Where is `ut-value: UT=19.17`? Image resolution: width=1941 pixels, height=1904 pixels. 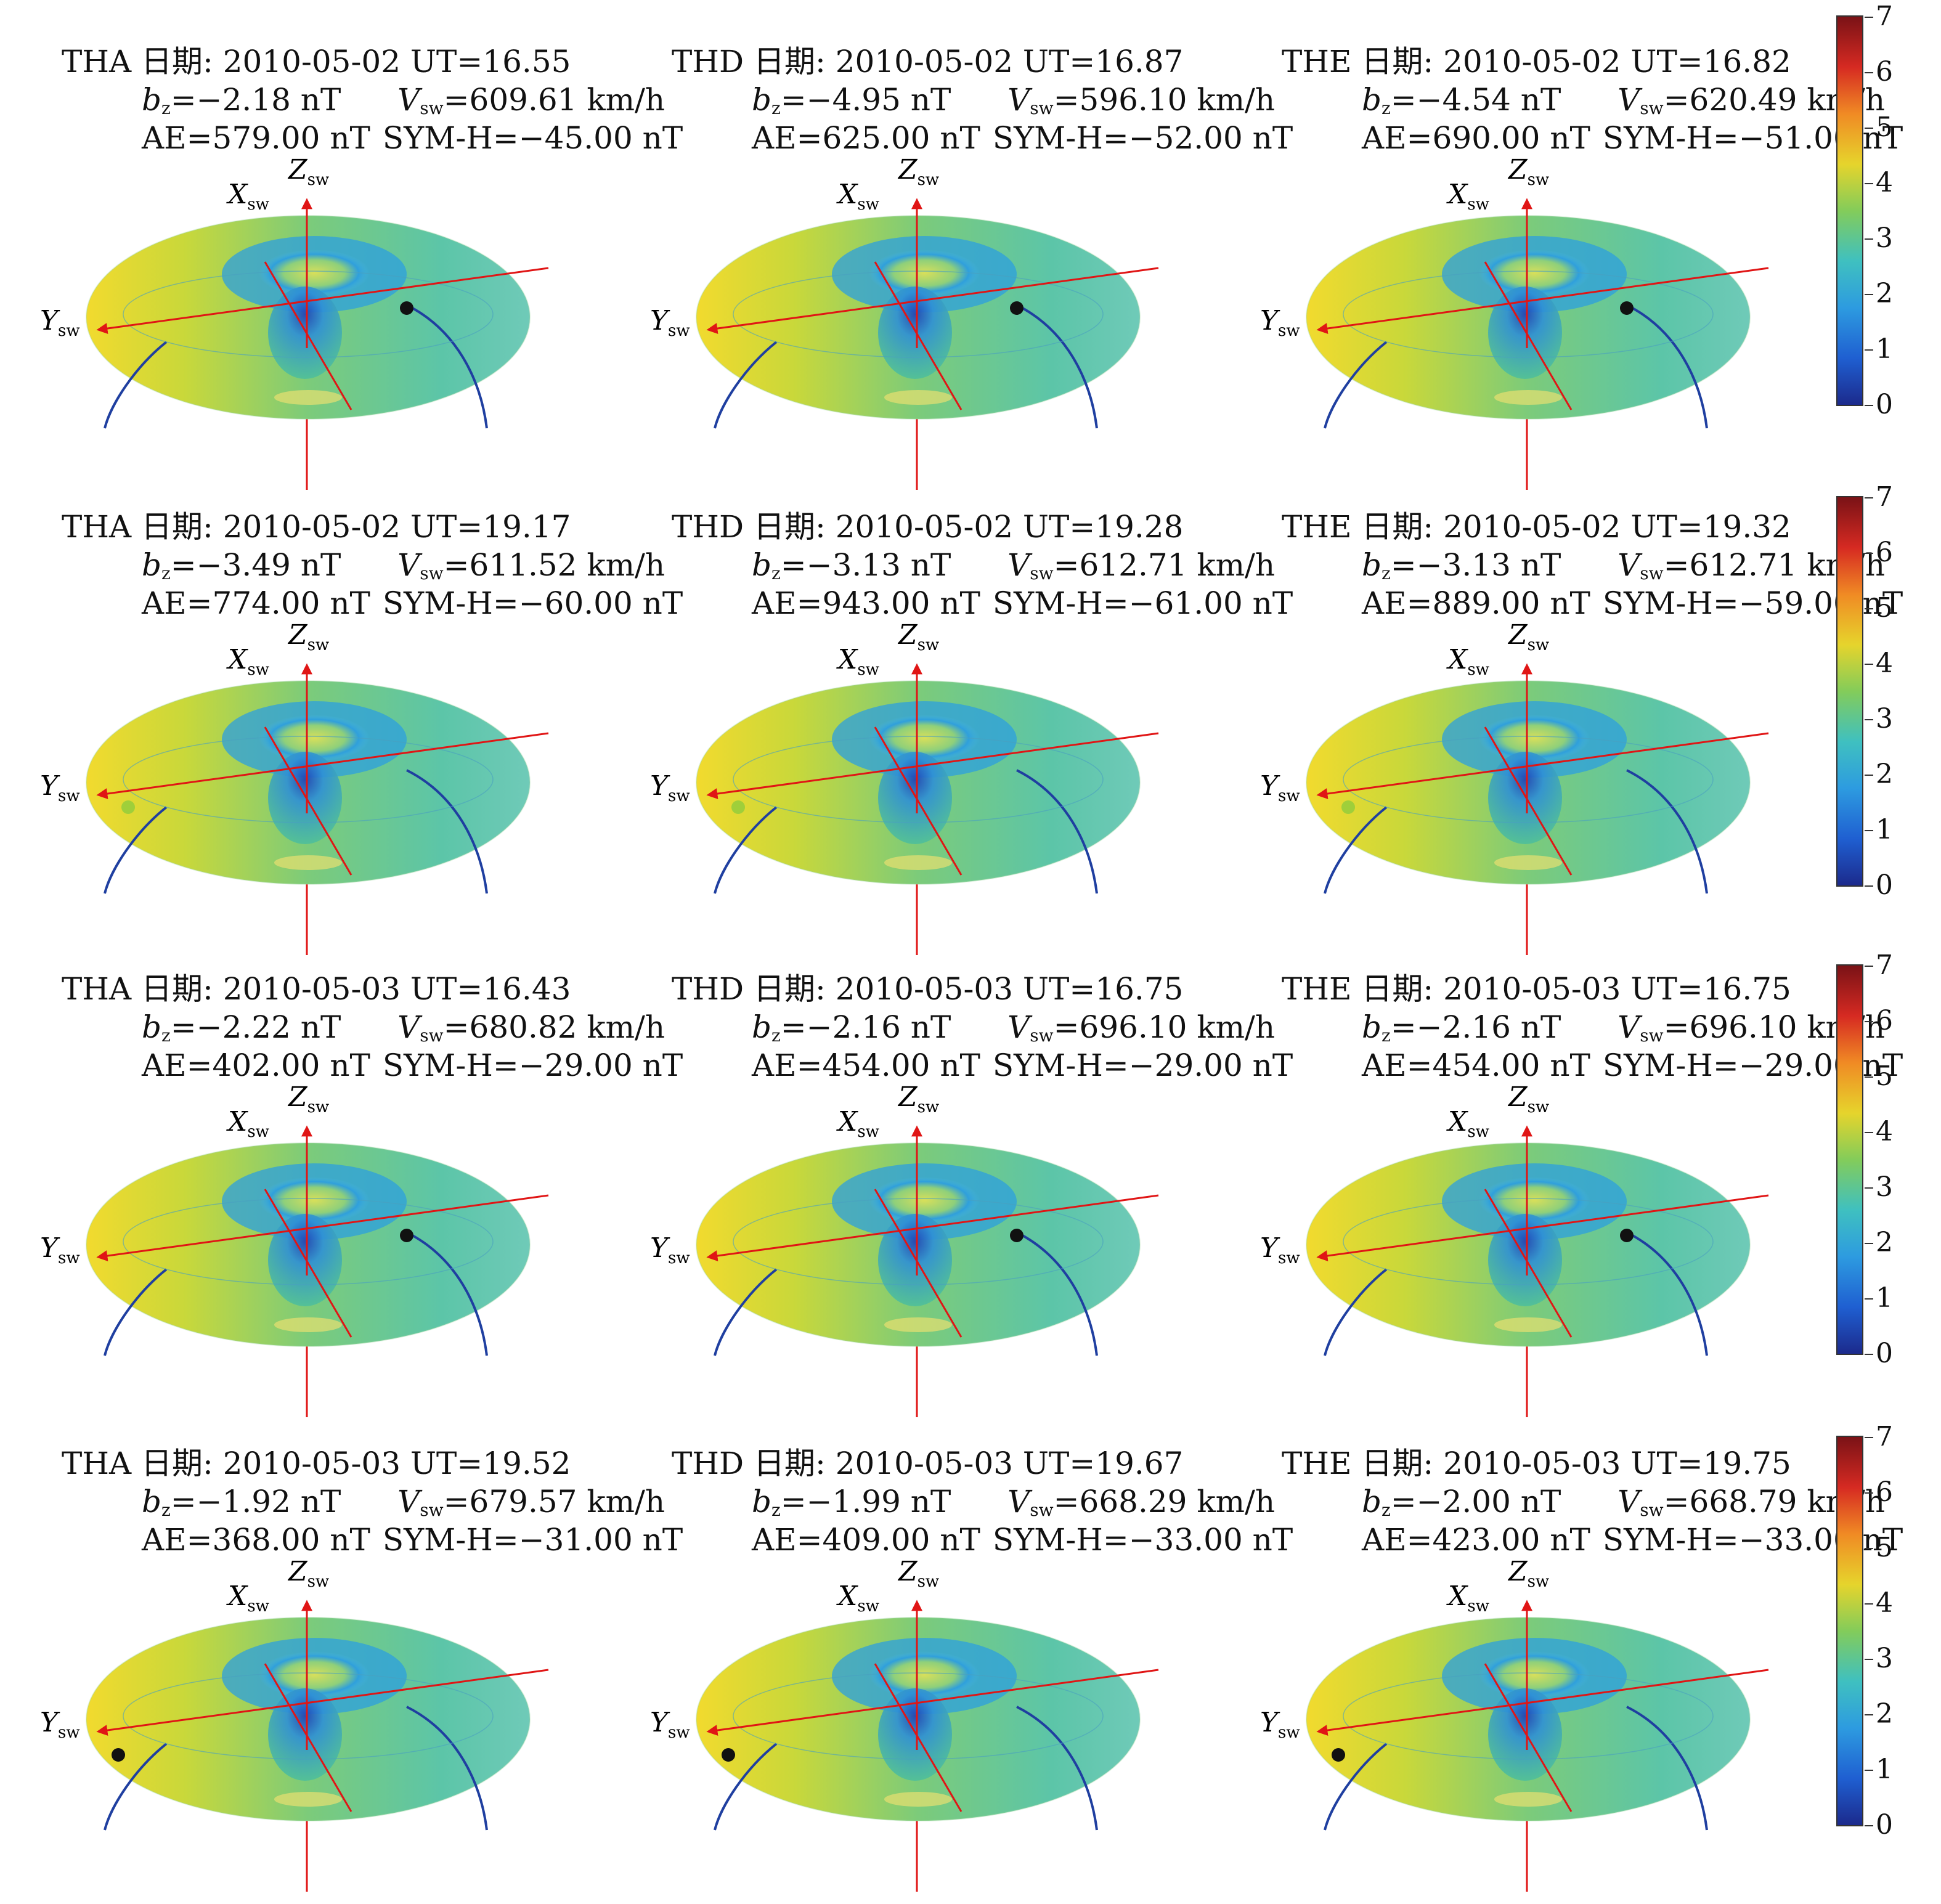 ut-value: UT=19.17 is located at coordinates (490, 527).